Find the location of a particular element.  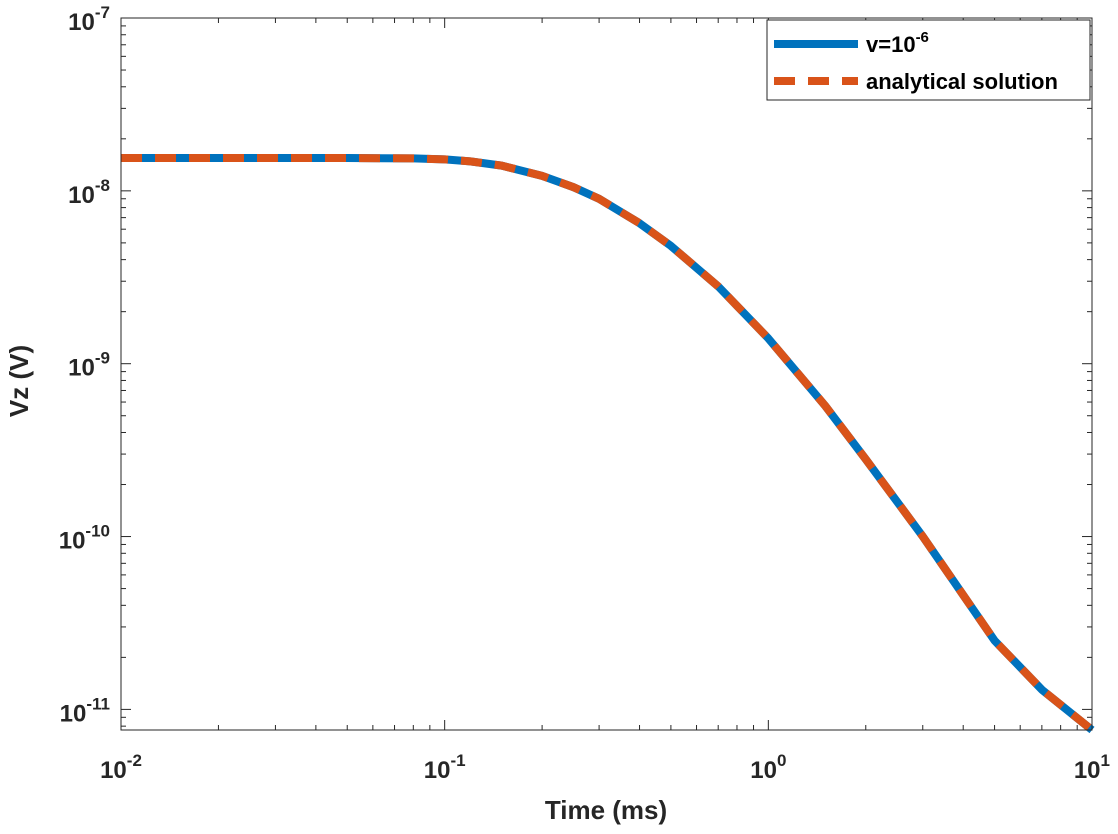

y-tick-label-exponent: -9 is located at coordinates (102, 358).